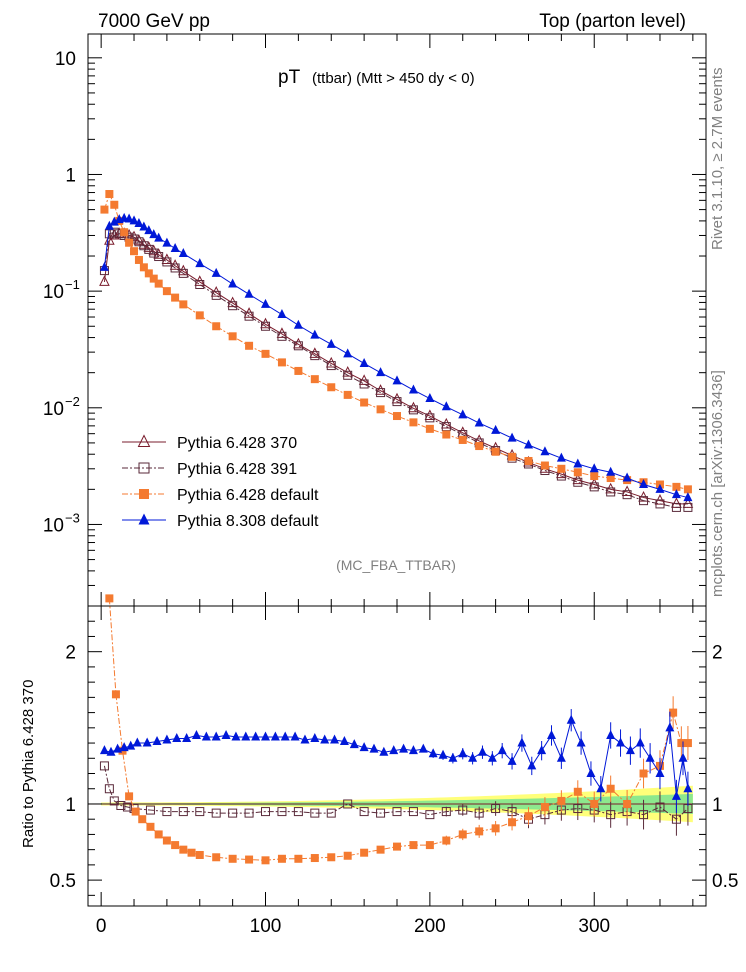 The width and height of the screenshot is (746, 972). Describe the element at coordinates (28, 764) in the screenshot. I see `ratio-y-axis-label: Ratio to Pythia 6.428 370` at that location.